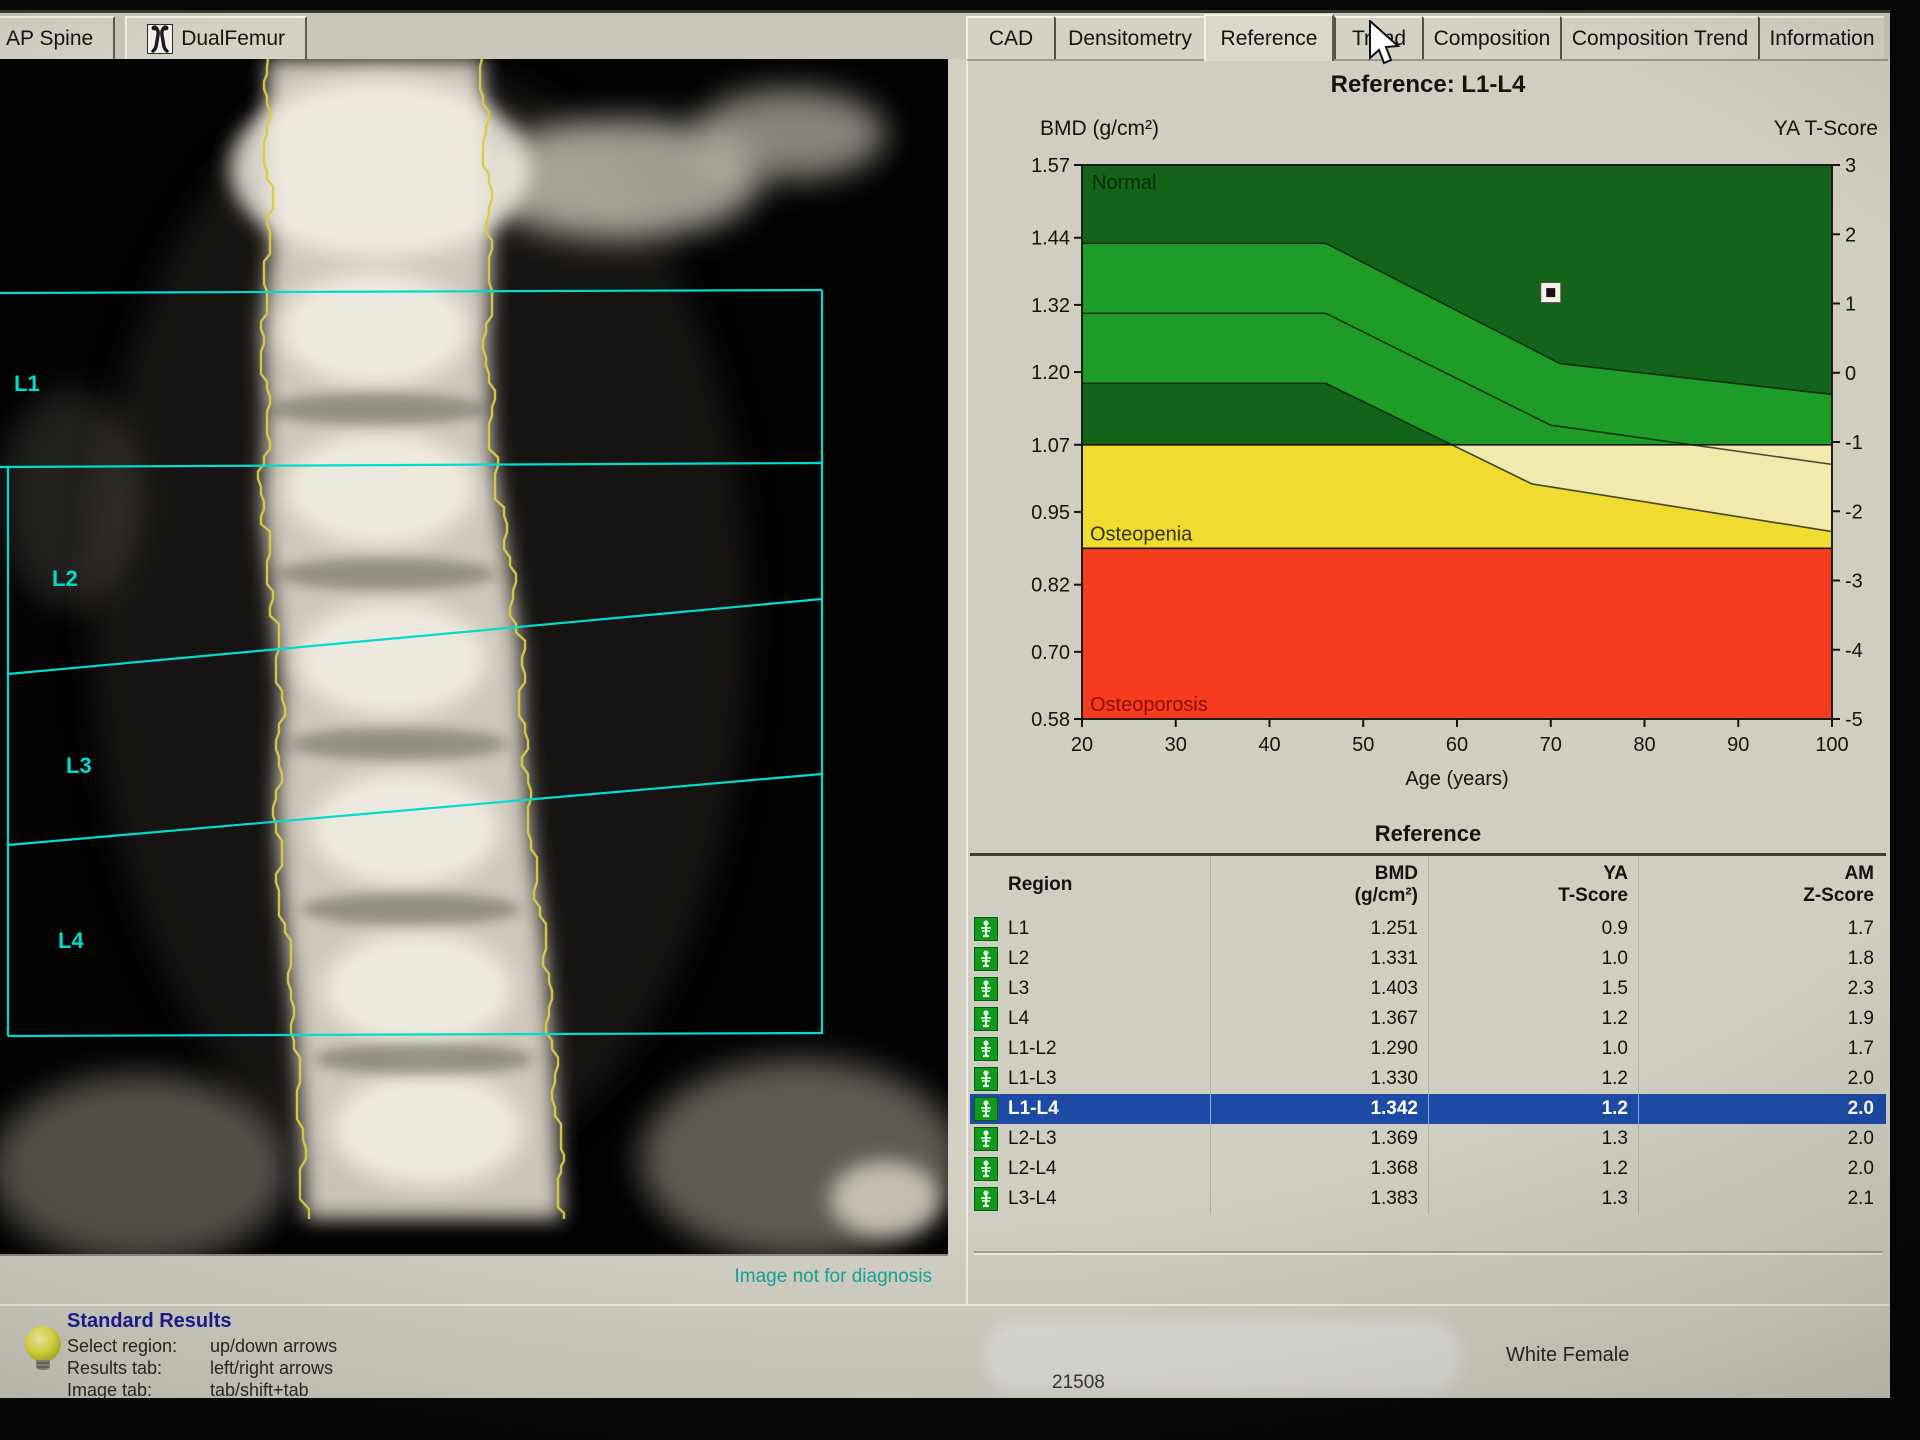 This screenshot has width=1920, height=1440. What do you see at coordinates (1032, 1138) in the screenshot?
I see `cell-region: L2-L3` at bounding box center [1032, 1138].